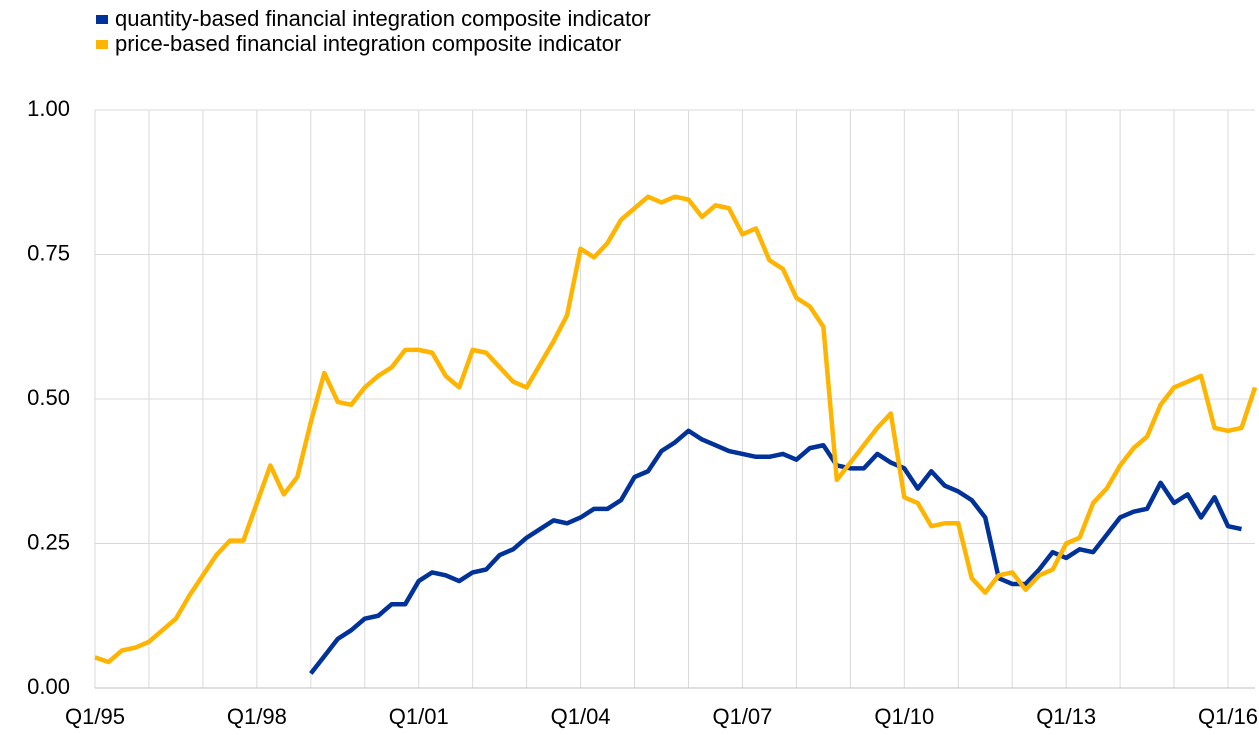 The height and width of the screenshot is (735, 1259). What do you see at coordinates (581, 716) in the screenshot?
I see `x-tick-label: Q1/04` at bounding box center [581, 716].